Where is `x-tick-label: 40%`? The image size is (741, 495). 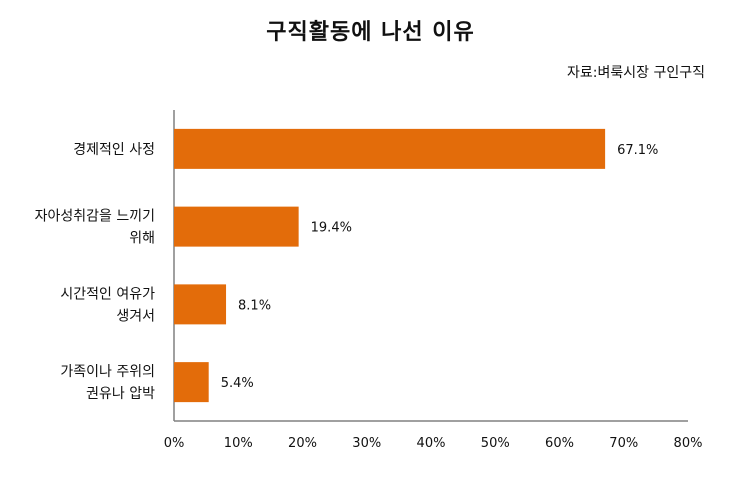 x-tick-label: 40% is located at coordinates (431, 443).